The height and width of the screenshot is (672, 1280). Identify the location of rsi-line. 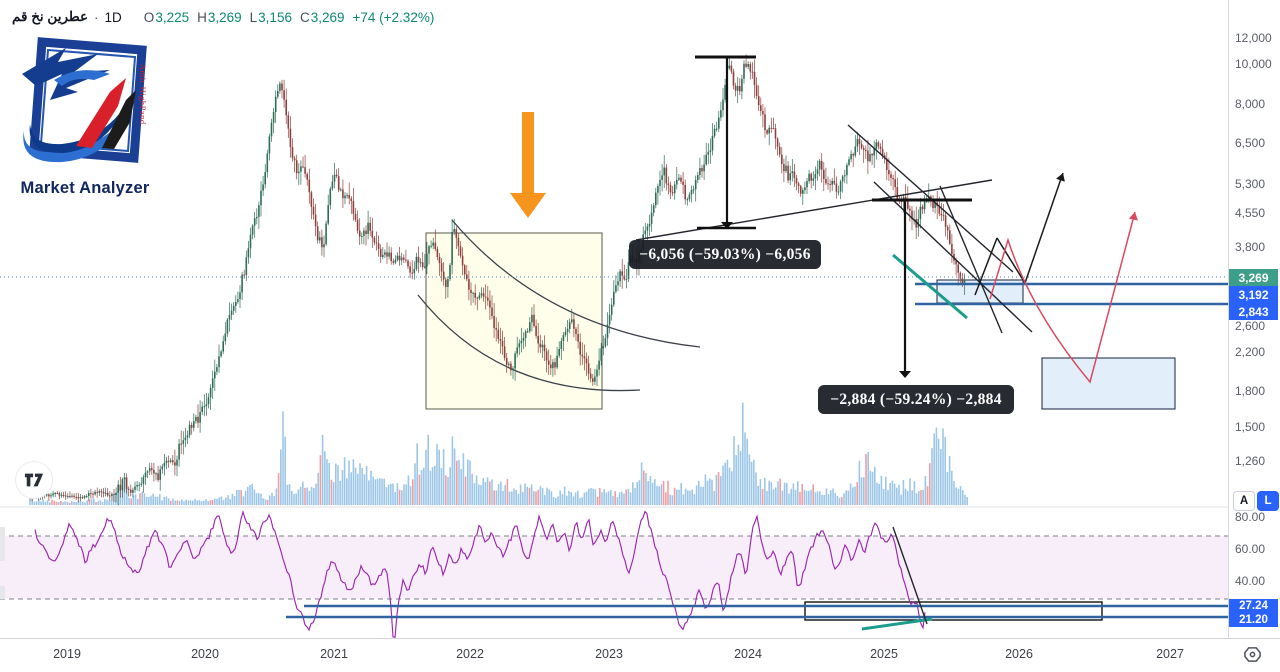
(480, 574).